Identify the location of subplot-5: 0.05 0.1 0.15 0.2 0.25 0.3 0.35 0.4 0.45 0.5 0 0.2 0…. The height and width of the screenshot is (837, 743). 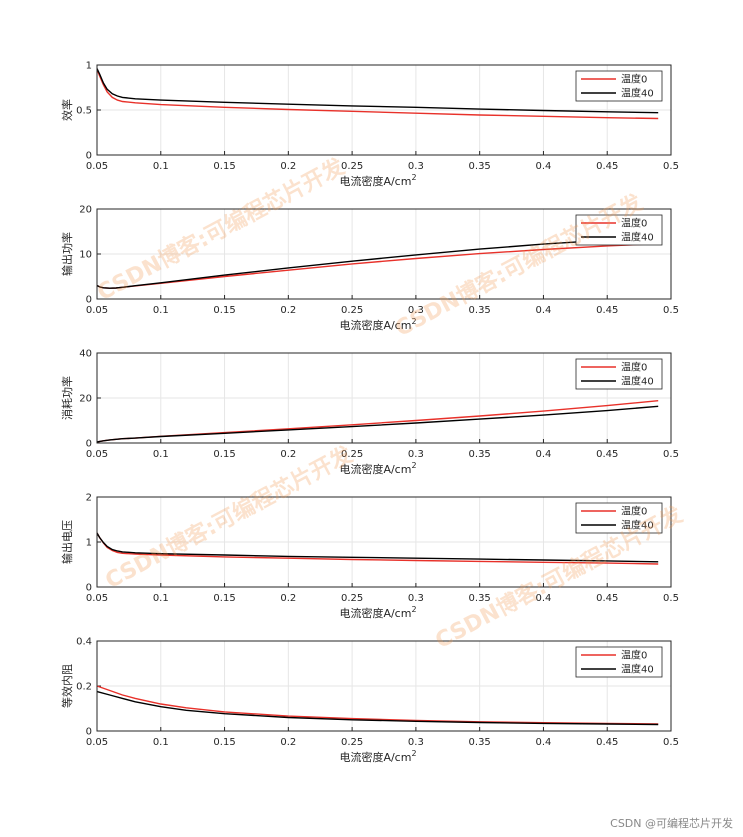
(369, 701).